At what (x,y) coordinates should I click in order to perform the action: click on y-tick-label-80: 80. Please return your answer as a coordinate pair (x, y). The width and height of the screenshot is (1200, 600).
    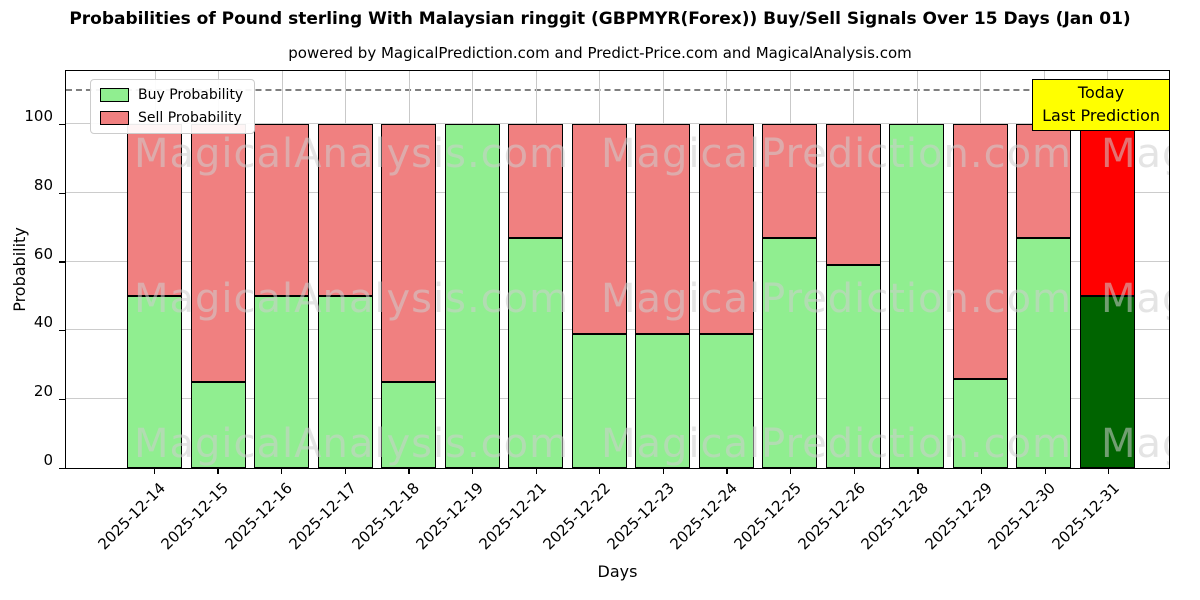
    Looking at the image, I should click on (43, 184).